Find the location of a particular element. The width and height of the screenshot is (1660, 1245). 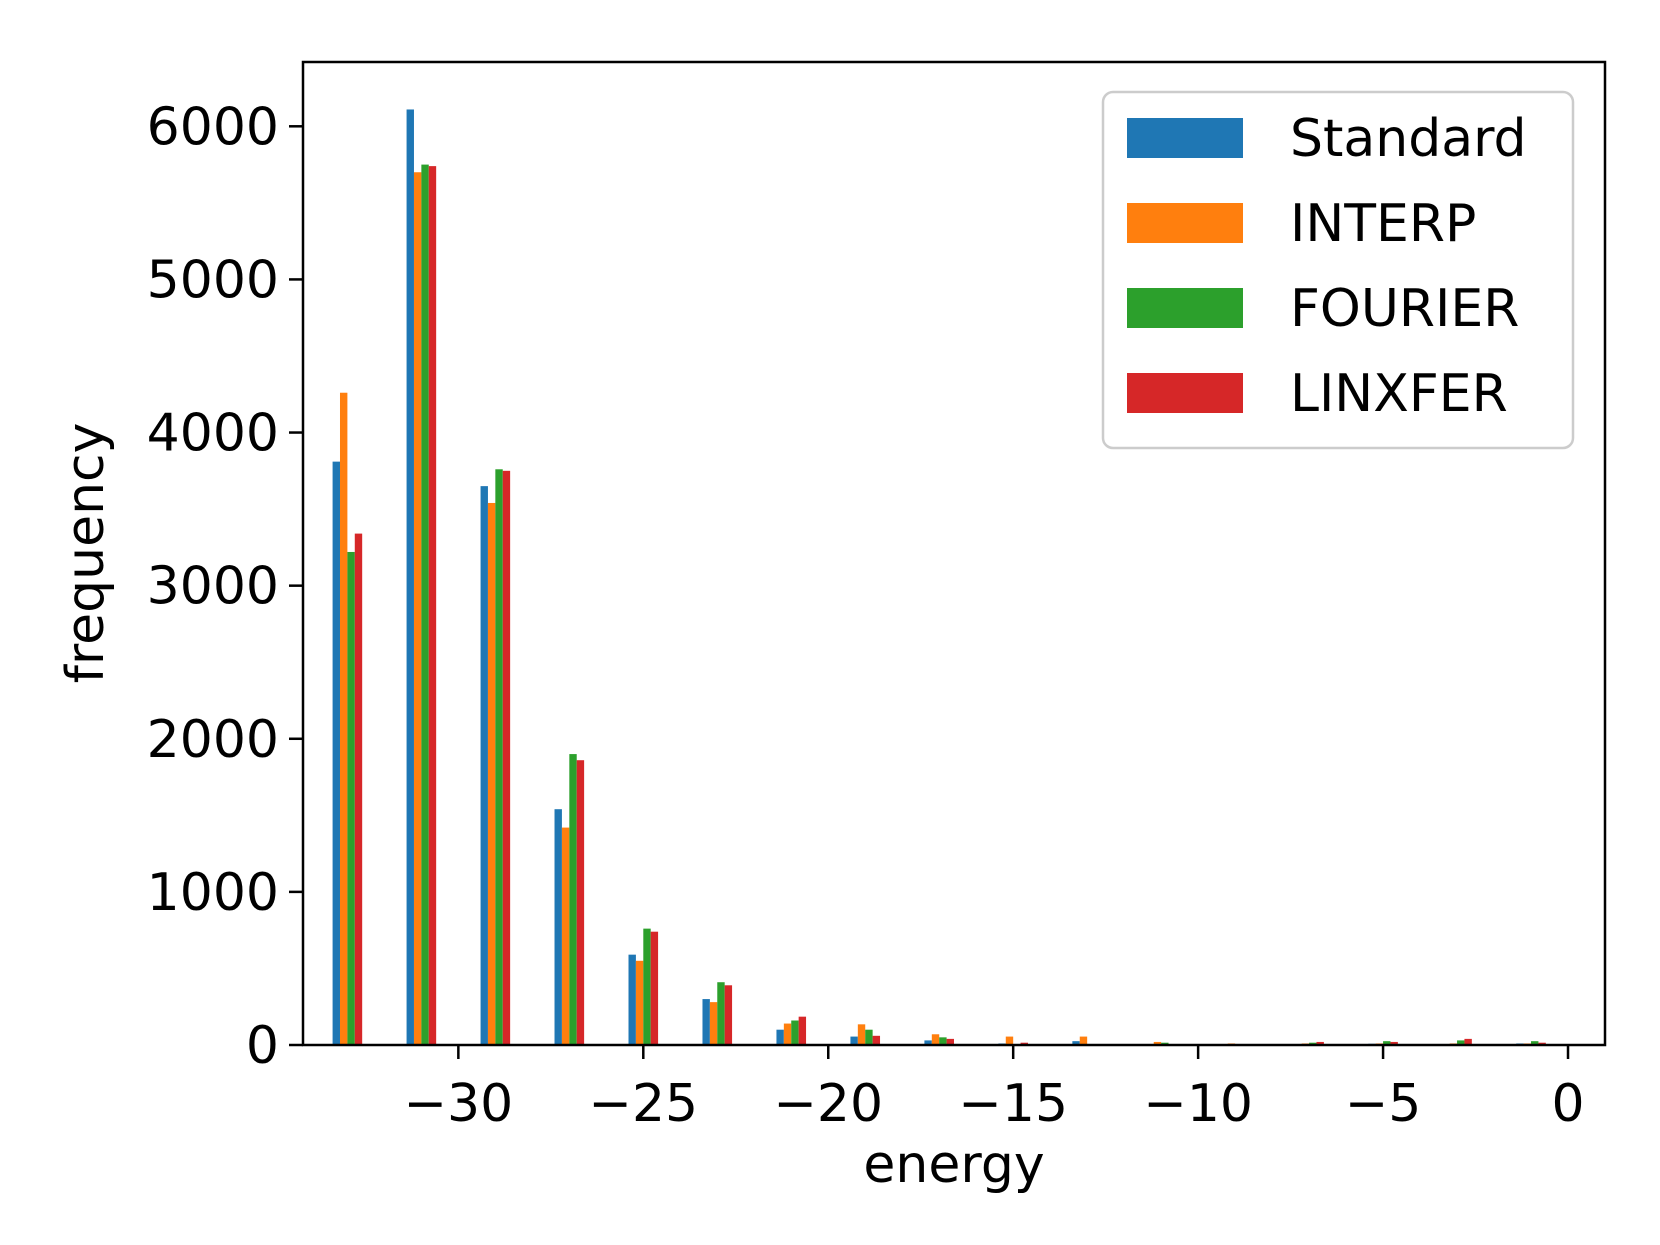

legend-frame is located at coordinates (1338, 270).